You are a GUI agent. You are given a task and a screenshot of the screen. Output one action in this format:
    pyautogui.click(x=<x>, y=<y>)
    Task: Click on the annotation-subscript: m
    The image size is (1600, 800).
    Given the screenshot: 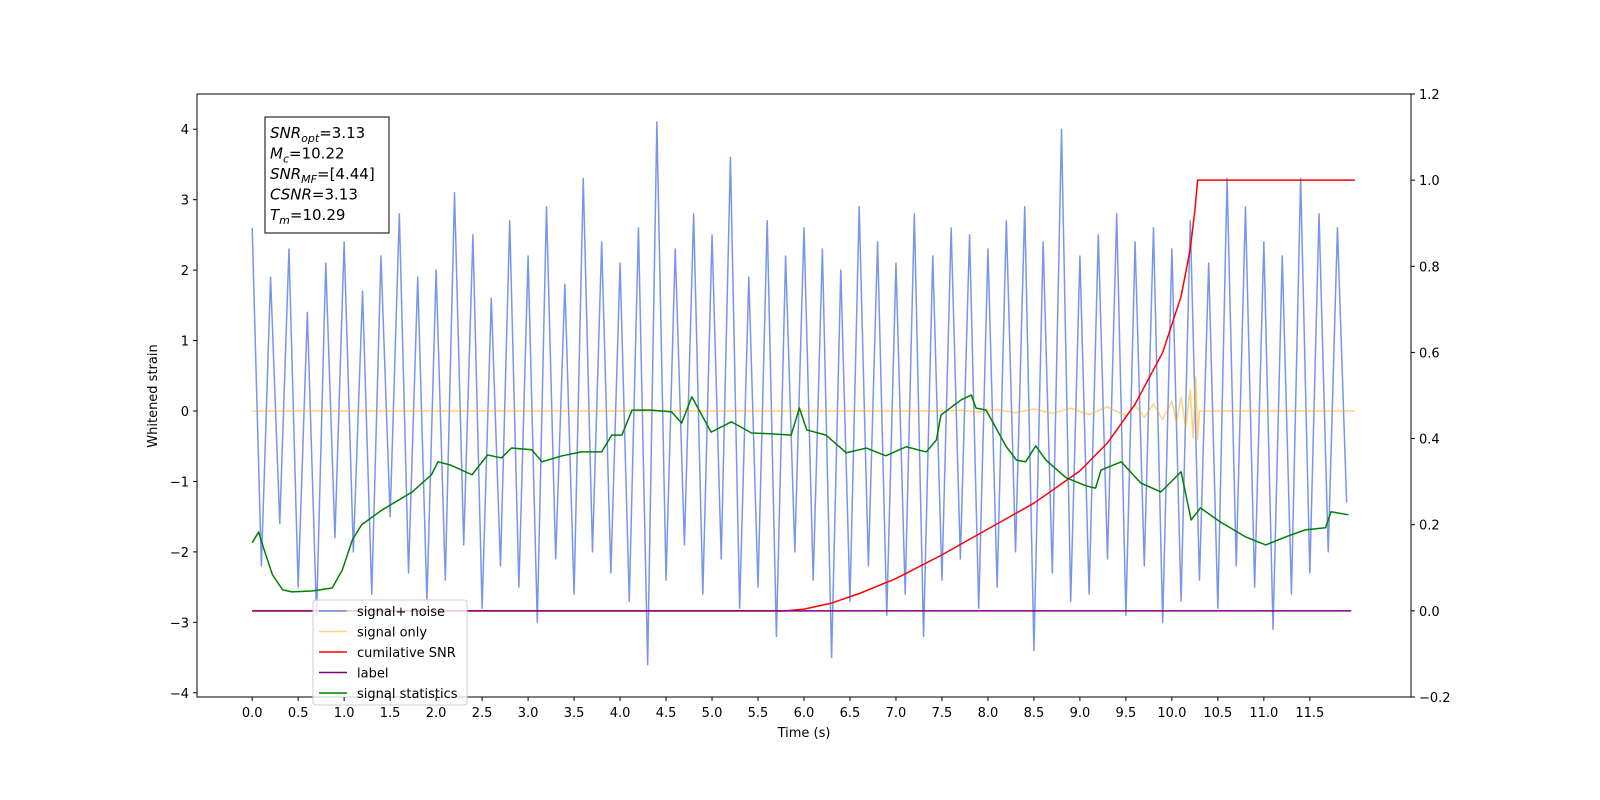 What is the action you would take?
    pyautogui.click(x=284, y=220)
    